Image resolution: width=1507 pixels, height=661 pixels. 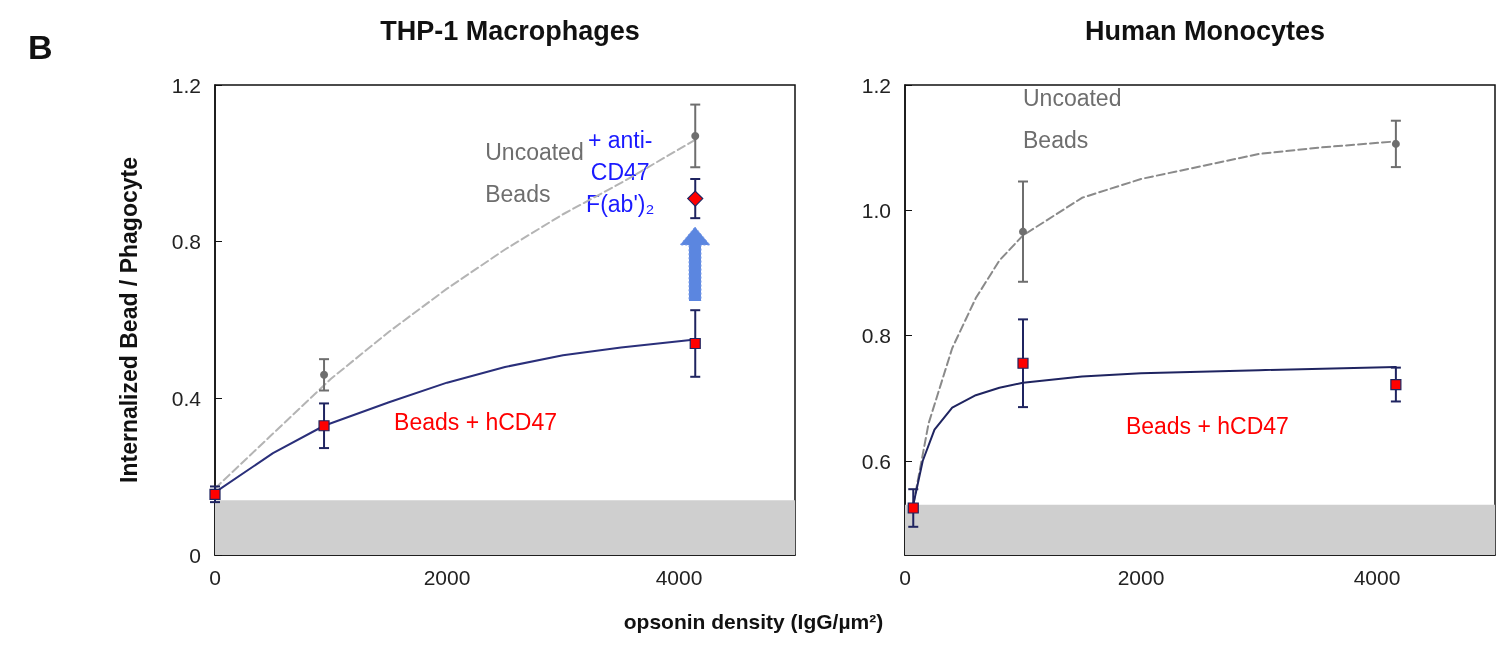 I want to click on y-tick-label: 0, so click(x=195, y=555).